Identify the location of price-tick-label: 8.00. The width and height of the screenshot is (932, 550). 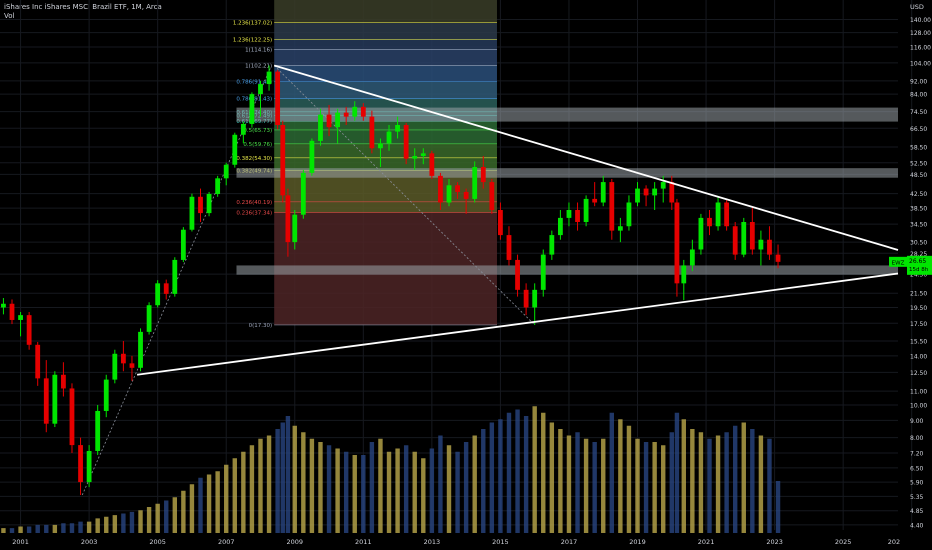
(917, 438).